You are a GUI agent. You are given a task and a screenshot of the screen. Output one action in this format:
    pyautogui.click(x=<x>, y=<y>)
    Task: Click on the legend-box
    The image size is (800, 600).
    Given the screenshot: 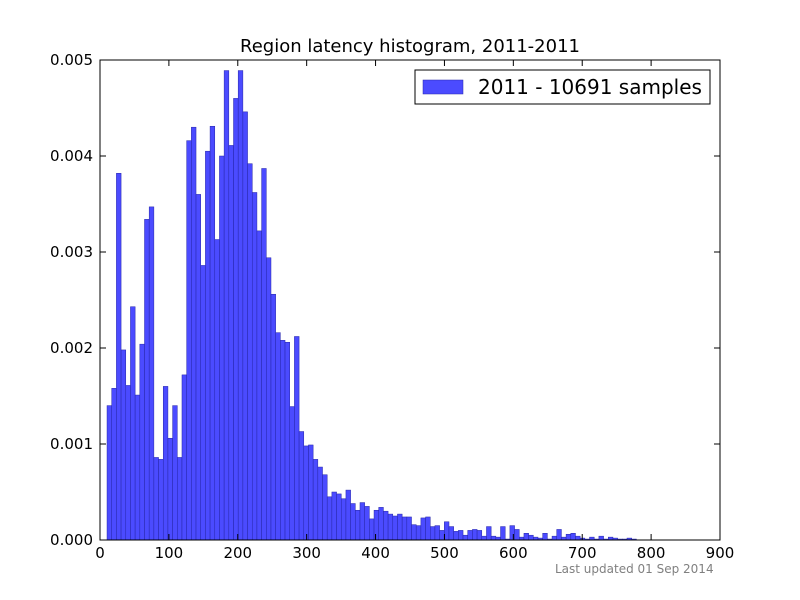 What is the action you would take?
    pyautogui.click(x=562, y=87)
    